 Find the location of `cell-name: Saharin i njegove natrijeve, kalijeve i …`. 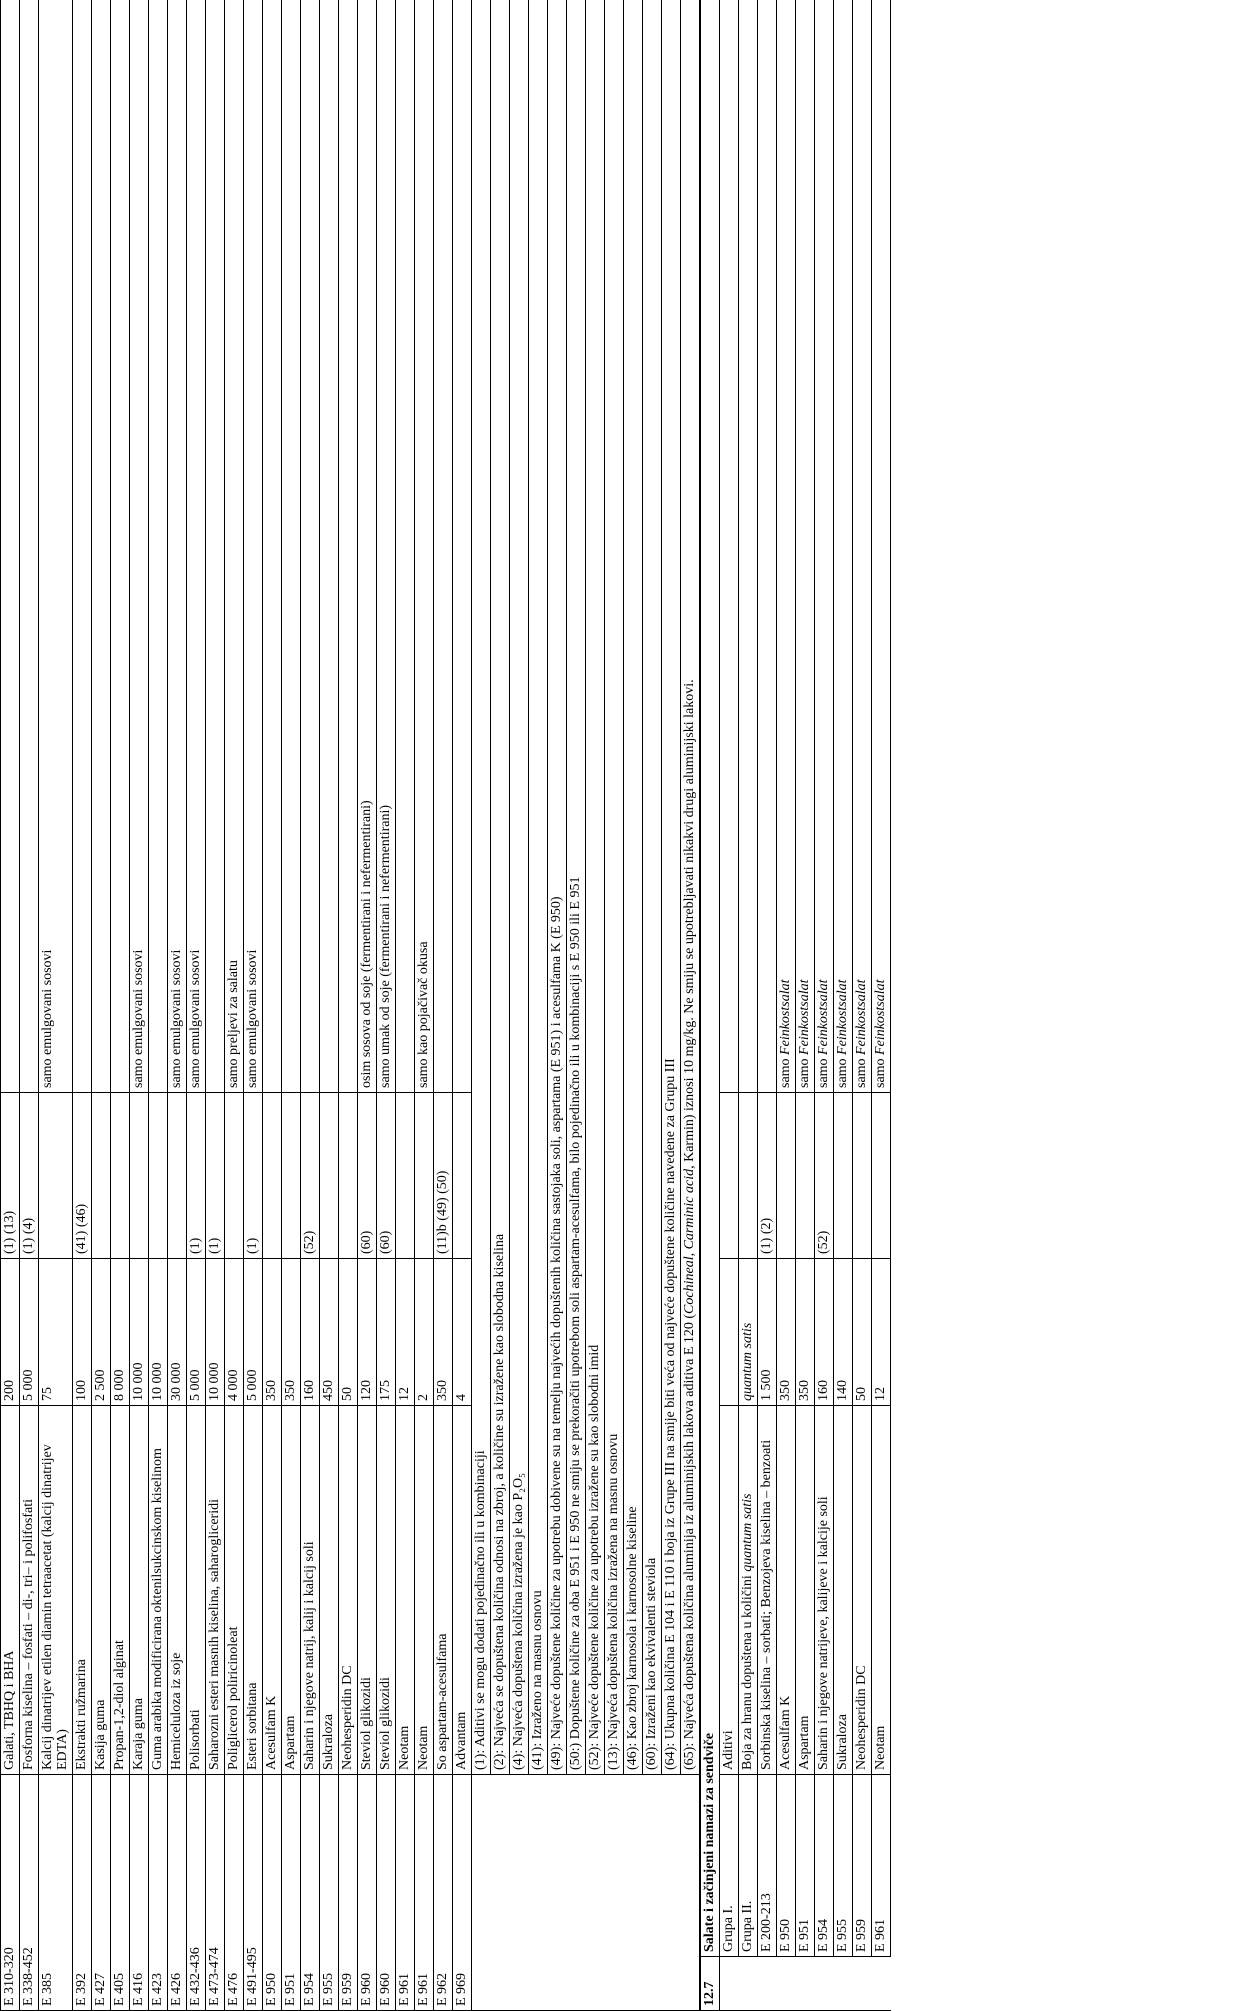

cell-name: Saharin i njegove natrijeve, kalijeve i … is located at coordinates (824, 1590).